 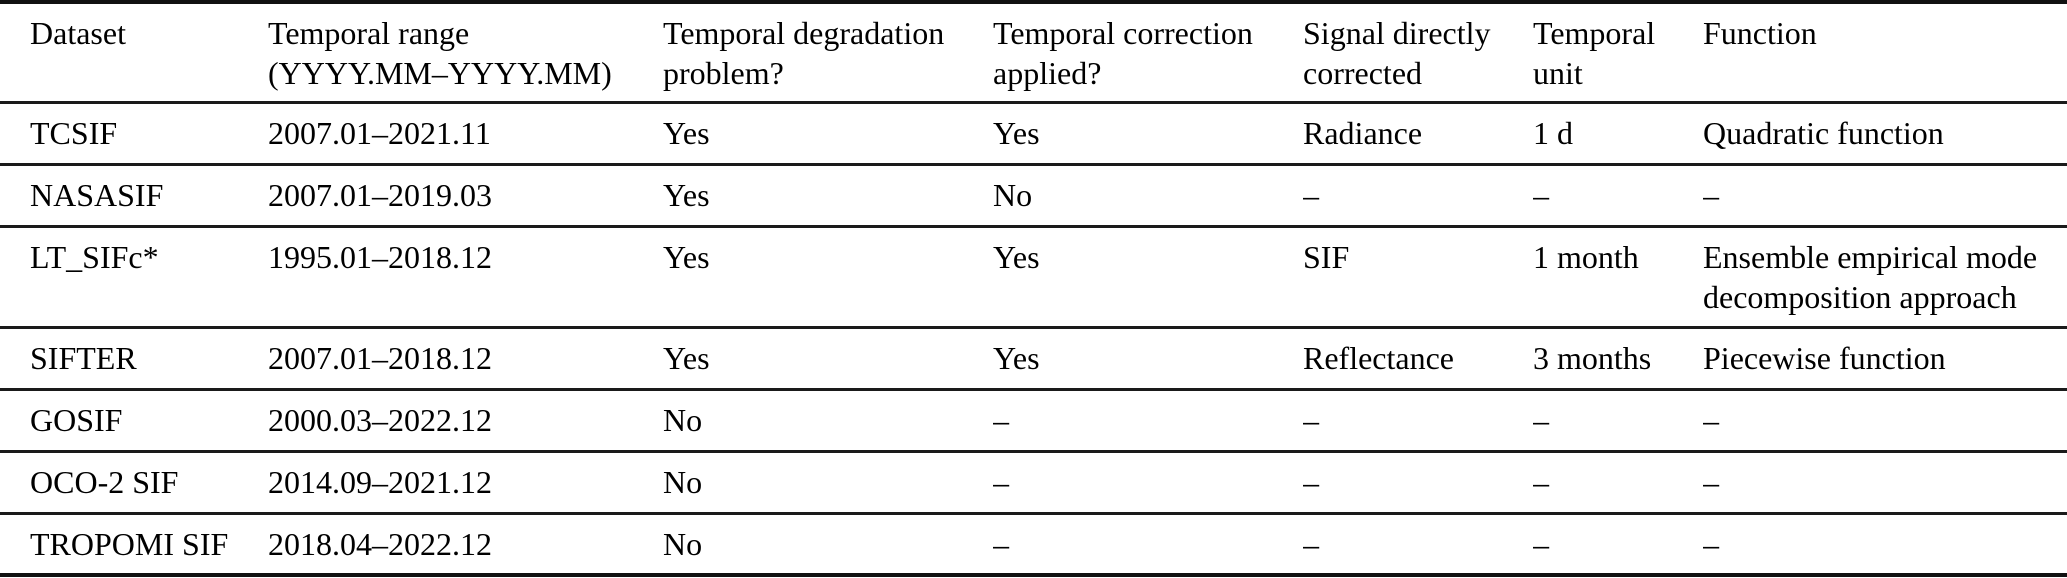 What do you see at coordinates (1148, 53) in the screenshot?
I see `col-header-correction-applied: Temporal correction applied?` at bounding box center [1148, 53].